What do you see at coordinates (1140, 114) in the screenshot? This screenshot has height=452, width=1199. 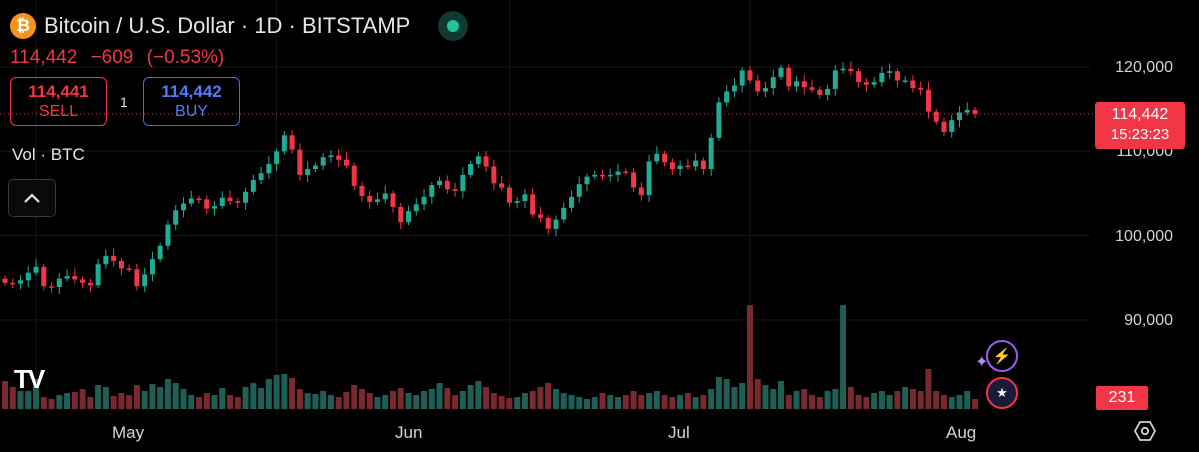 I see `last-price-tag-value: 114,442` at bounding box center [1140, 114].